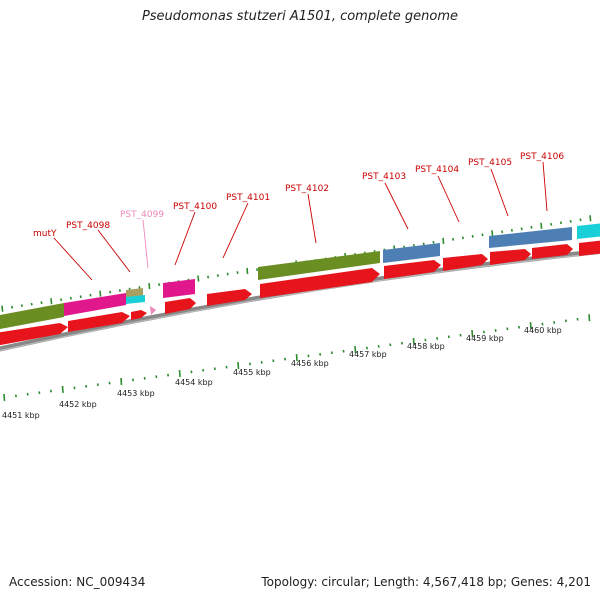 The height and width of the screenshot is (600, 600). What do you see at coordinates (490, 163) in the screenshot?
I see `gene-label: PST_4105` at bounding box center [490, 163].